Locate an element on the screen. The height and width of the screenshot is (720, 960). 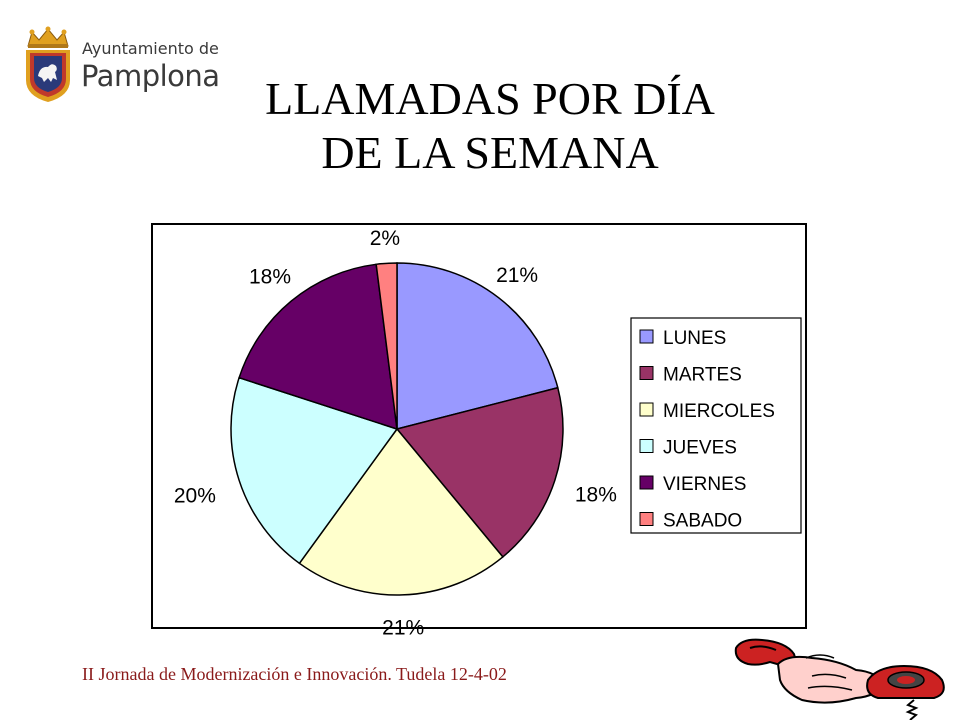
telephone-icon is located at coordinates (839, 679).